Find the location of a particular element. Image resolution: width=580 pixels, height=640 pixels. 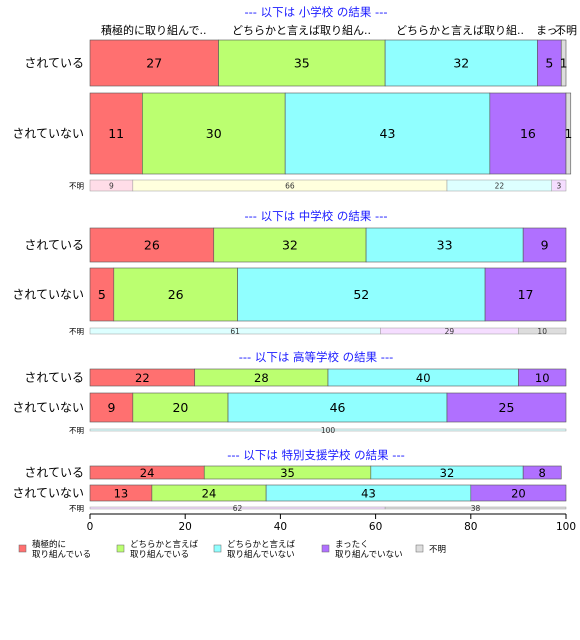

data-label: 27 is located at coordinates (154, 63).